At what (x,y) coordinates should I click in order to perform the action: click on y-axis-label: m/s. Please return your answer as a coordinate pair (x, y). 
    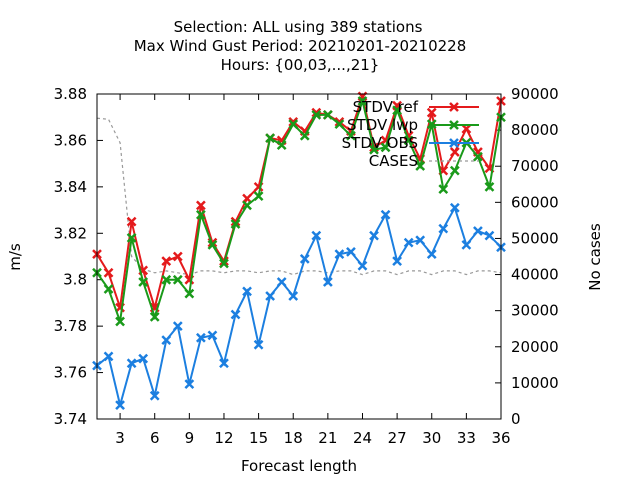
    Looking at the image, I should click on (15, 257).